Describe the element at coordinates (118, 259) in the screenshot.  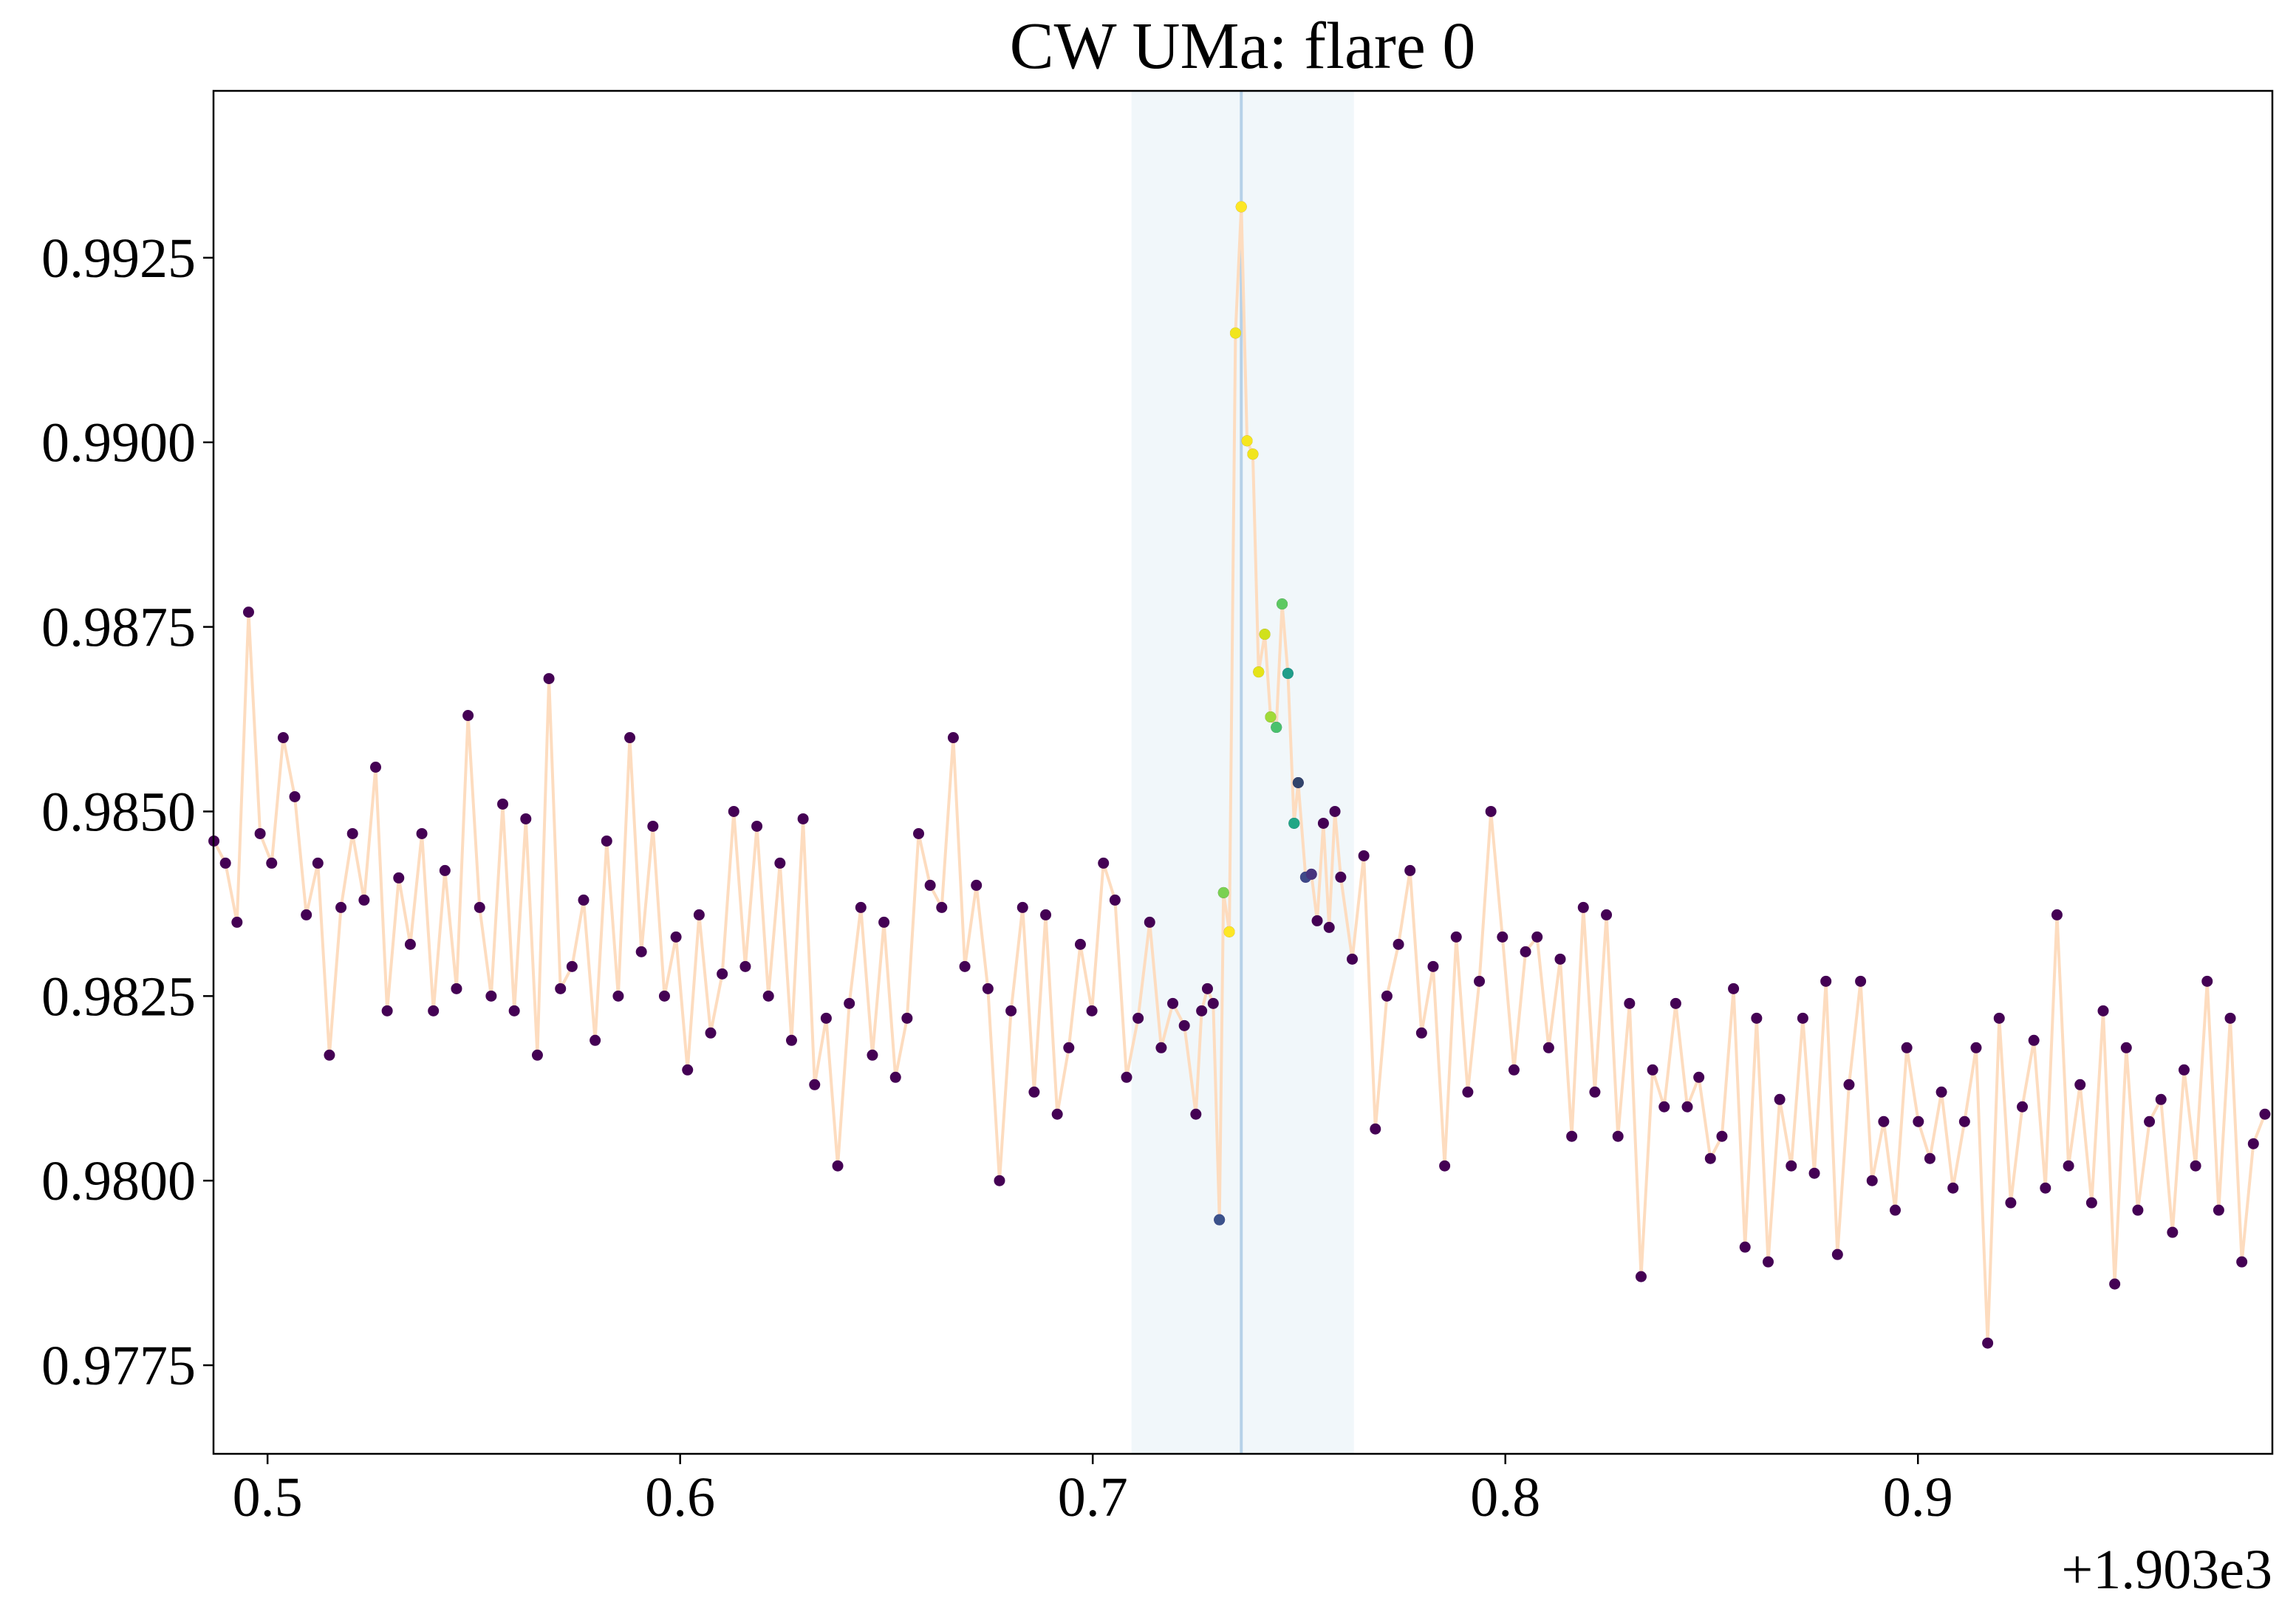
I see `y-tick-label: 0.9925` at that location.